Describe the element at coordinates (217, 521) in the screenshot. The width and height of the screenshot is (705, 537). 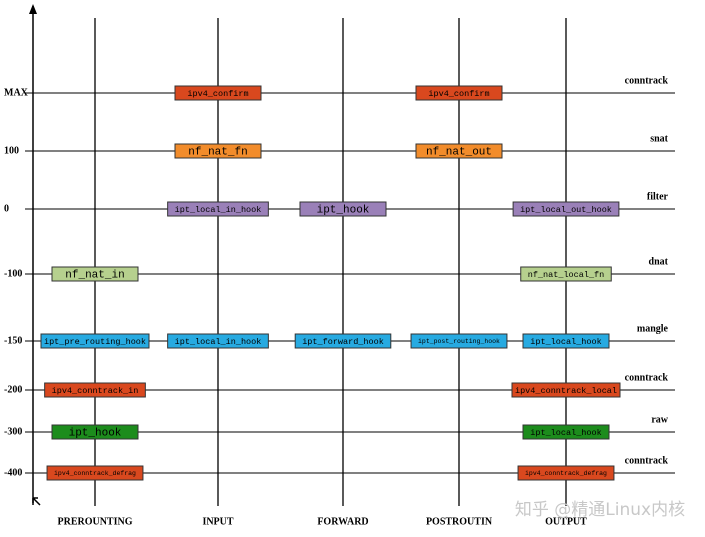
I see `column-label: INPUT` at that location.